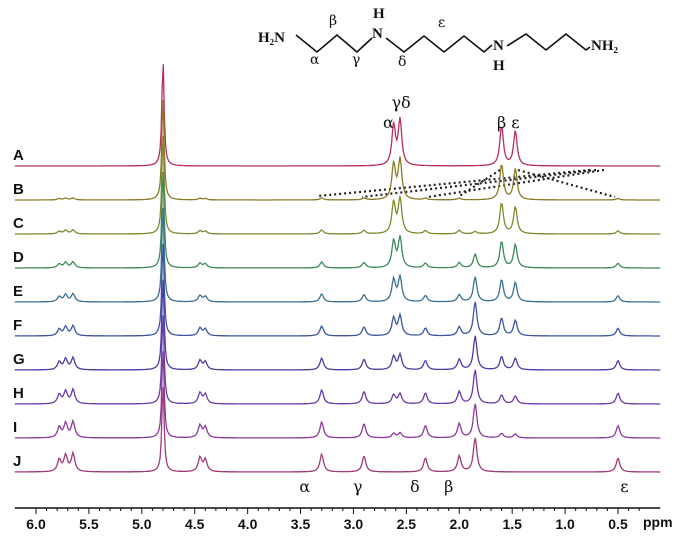 The width and height of the screenshot is (686, 537). Describe the element at coordinates (448, 486) in the screenshot. I see `bottom-peak-label-3: β` at that location.